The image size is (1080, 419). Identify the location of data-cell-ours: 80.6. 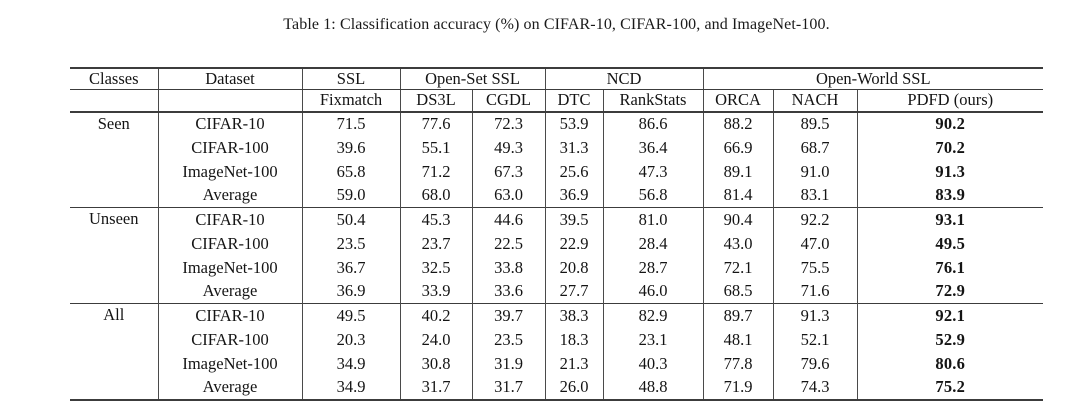
(950, 363).